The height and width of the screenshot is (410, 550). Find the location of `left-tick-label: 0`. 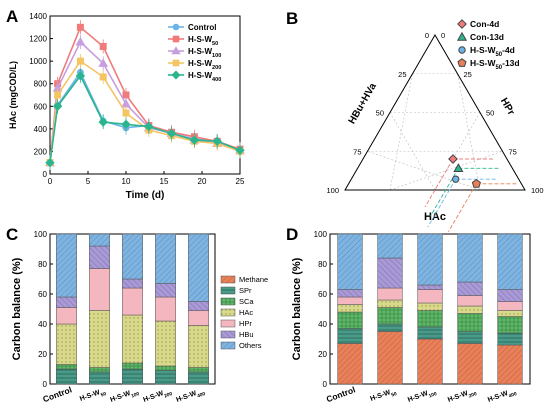

left-tick-label: 0 is located at coordinates (427, 35).